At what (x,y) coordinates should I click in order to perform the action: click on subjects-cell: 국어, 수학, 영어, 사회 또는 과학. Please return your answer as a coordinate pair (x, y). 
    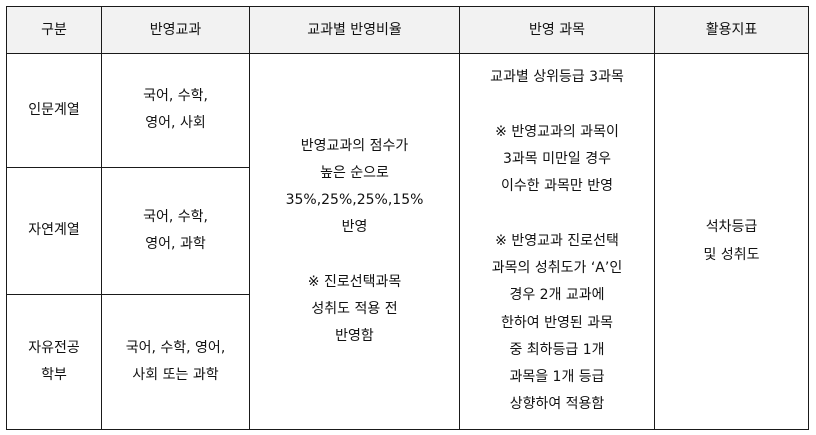
    Looking at the image, I should click on (175, 362).